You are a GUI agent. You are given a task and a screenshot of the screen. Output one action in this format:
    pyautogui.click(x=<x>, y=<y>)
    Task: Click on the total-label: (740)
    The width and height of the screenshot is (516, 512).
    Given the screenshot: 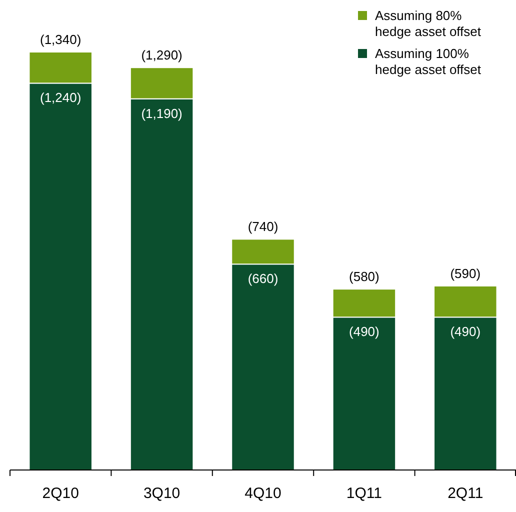 What is the action you would take?
    pyautogui.click(x=263, y=226)
    